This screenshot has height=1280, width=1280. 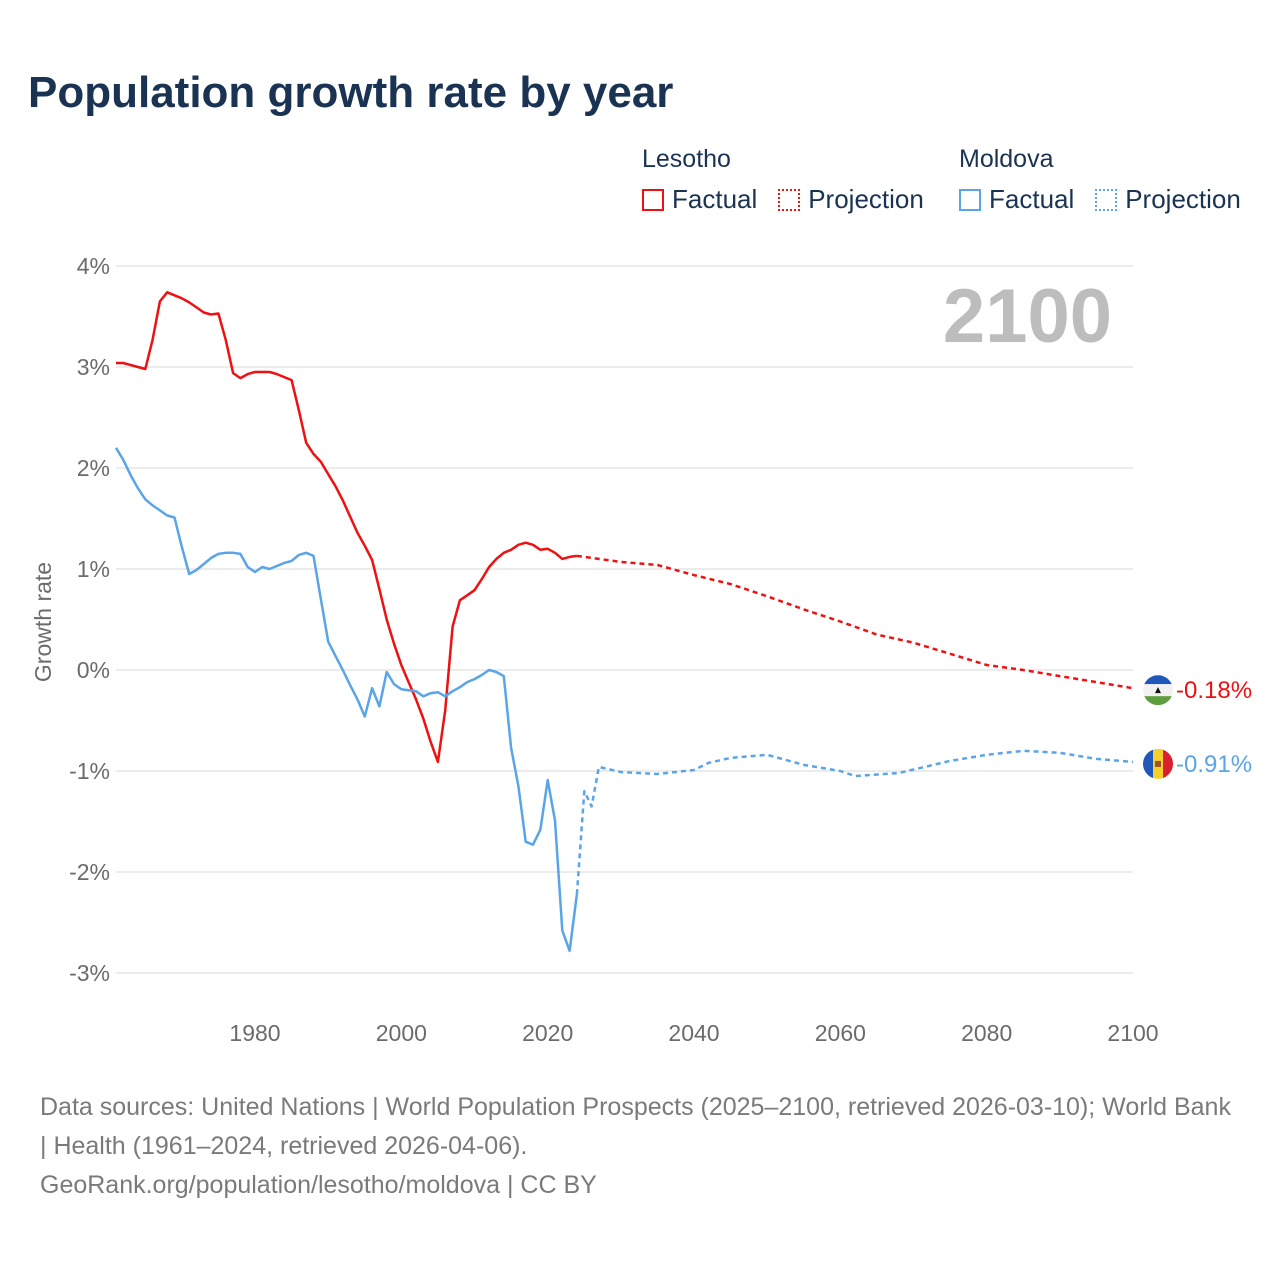 What do you see at coordinates (854, 822) in the screenshot?
I see `series-line-moldova-projection` at bounding box center [854, 822].